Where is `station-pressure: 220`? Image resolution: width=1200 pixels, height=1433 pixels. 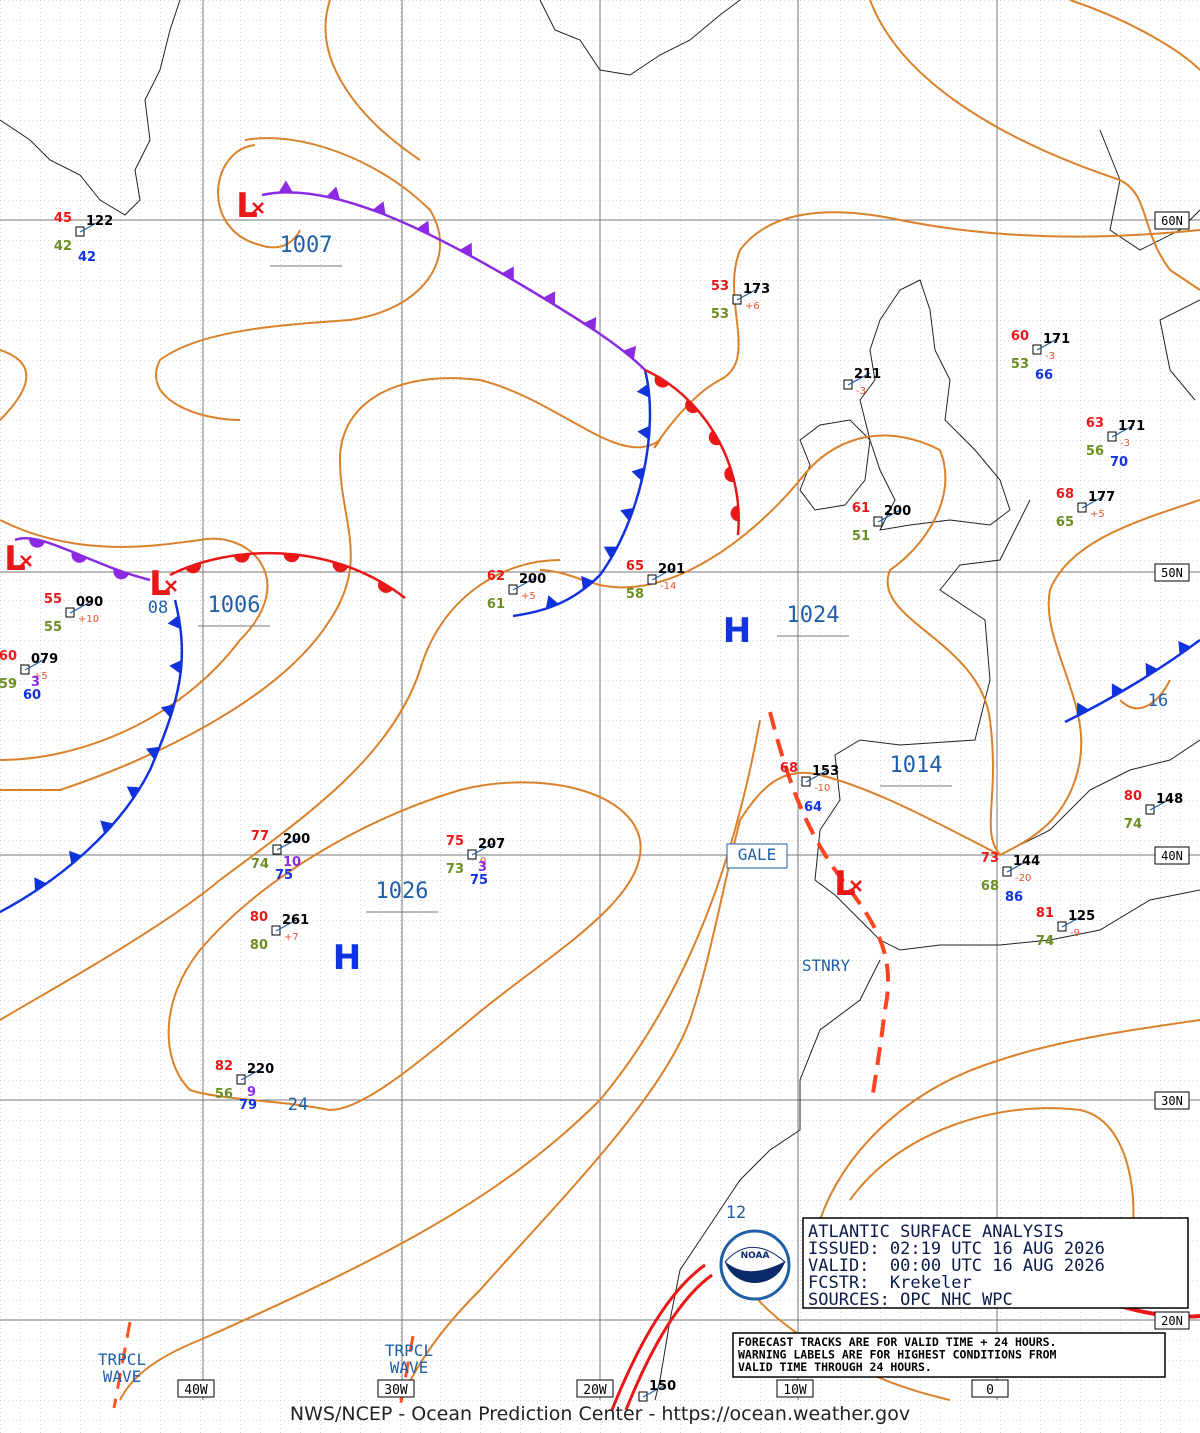 station-pressure: 220 is located at coordinates (260, 1069).